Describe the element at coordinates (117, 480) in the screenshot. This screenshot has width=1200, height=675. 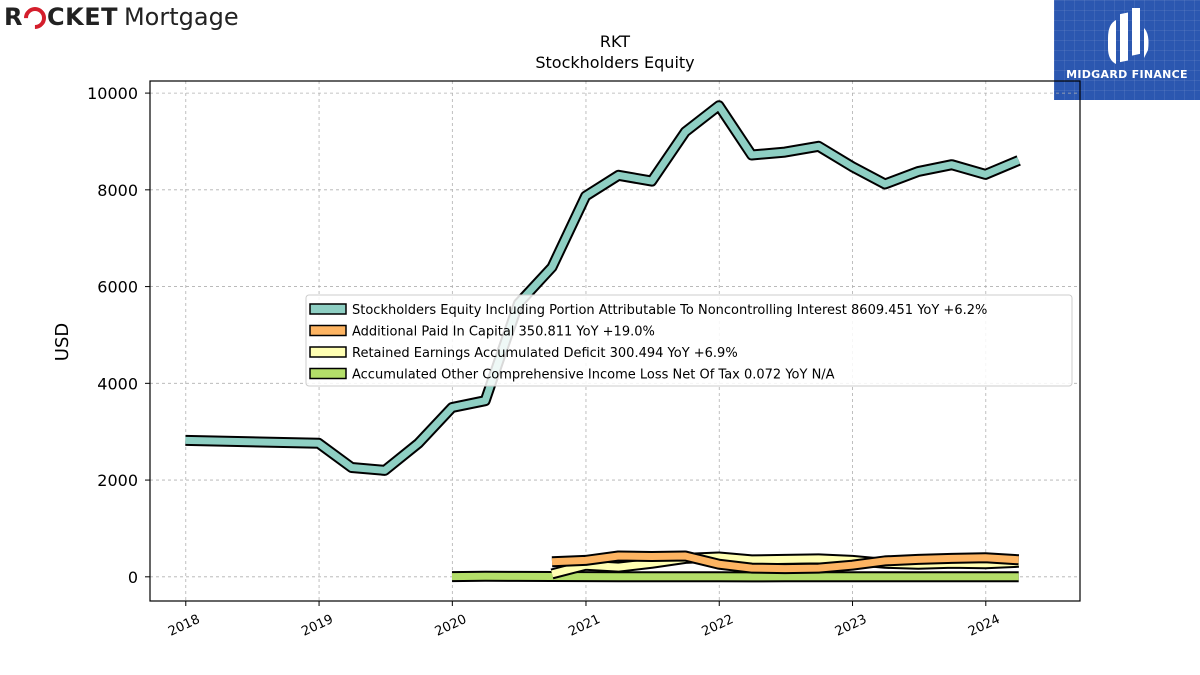
I see `y-tick-label: 2000` at that location.